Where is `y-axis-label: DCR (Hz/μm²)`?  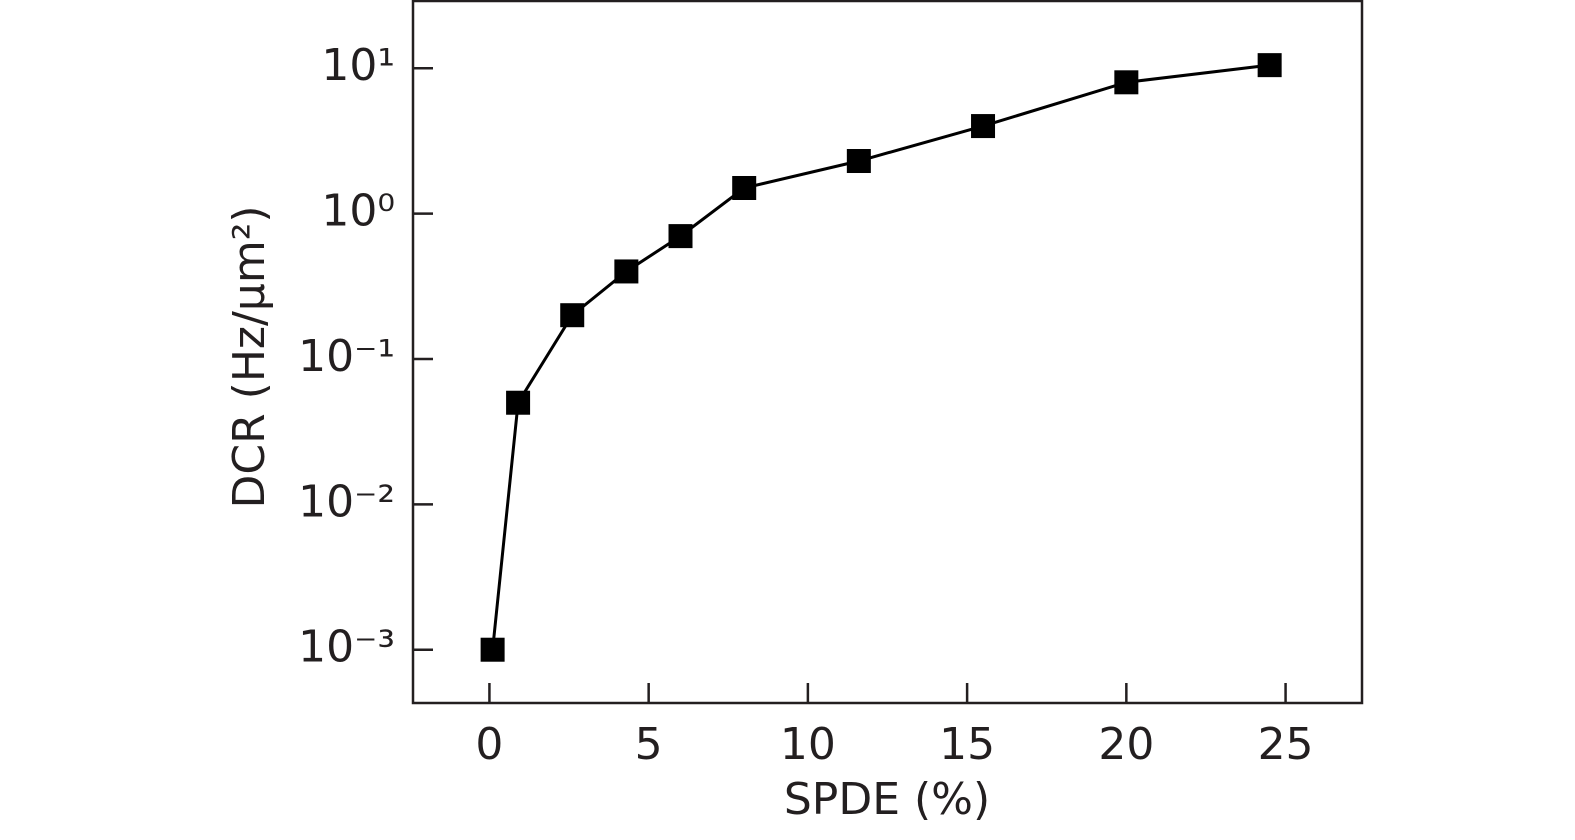
y-axis-label: DCR (Hz/μm²) is located at coordinates (249, 357).